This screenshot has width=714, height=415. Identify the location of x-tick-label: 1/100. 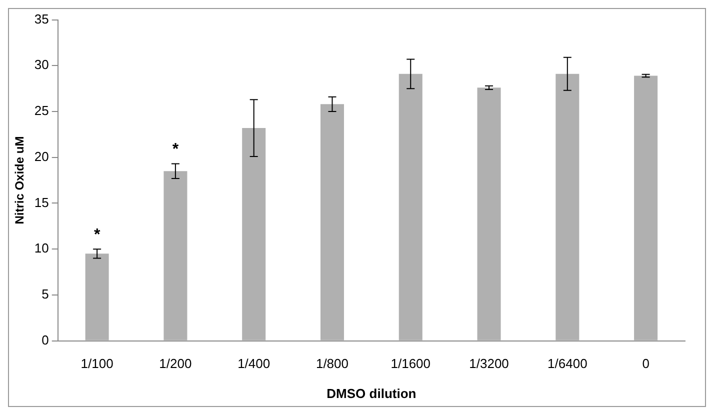
(97, 364).